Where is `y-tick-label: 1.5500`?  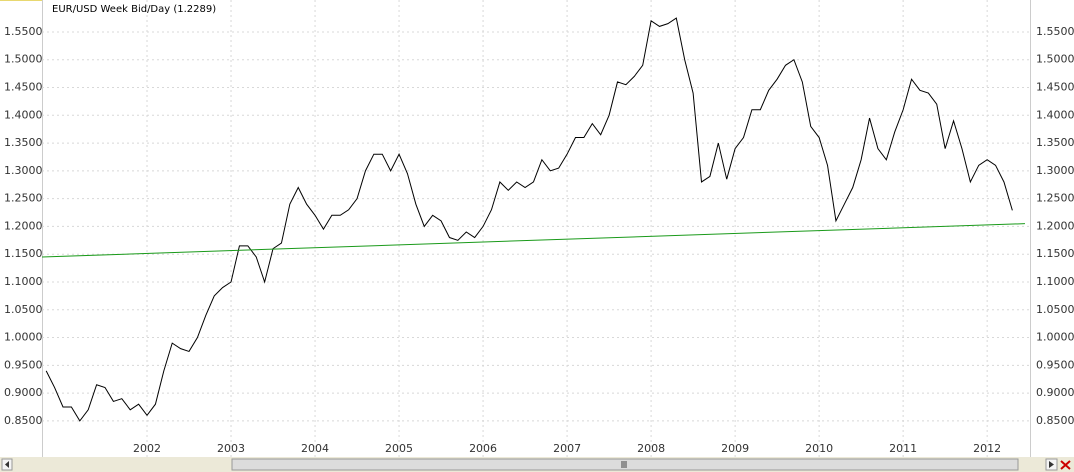
y-tick-label: 1.5500 is located at coordinates (23, 31).